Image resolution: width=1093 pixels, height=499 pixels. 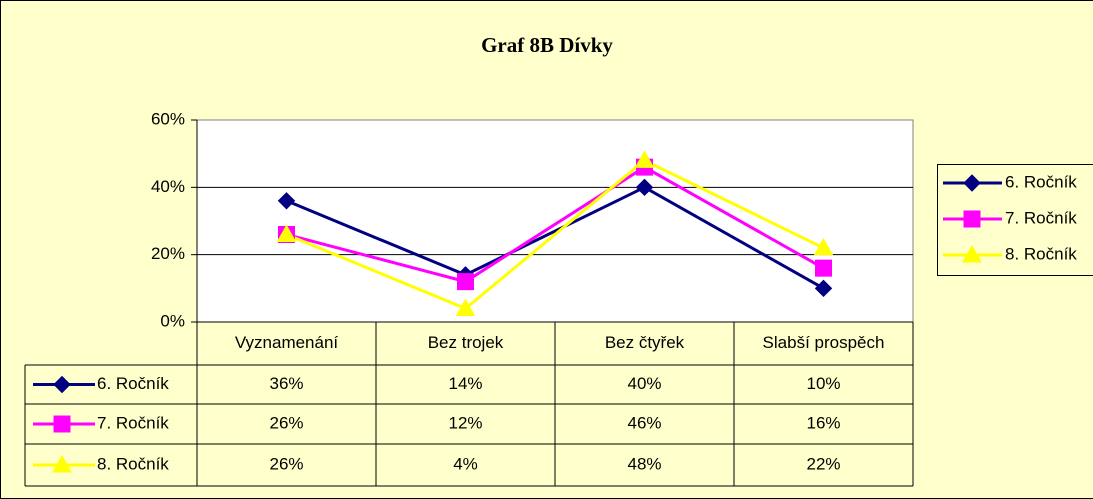 What do you see at coordinates (1041, 253) in the screenshot?
I see `legend-label: 8. Ročník` at bounding box center [1041, 253].